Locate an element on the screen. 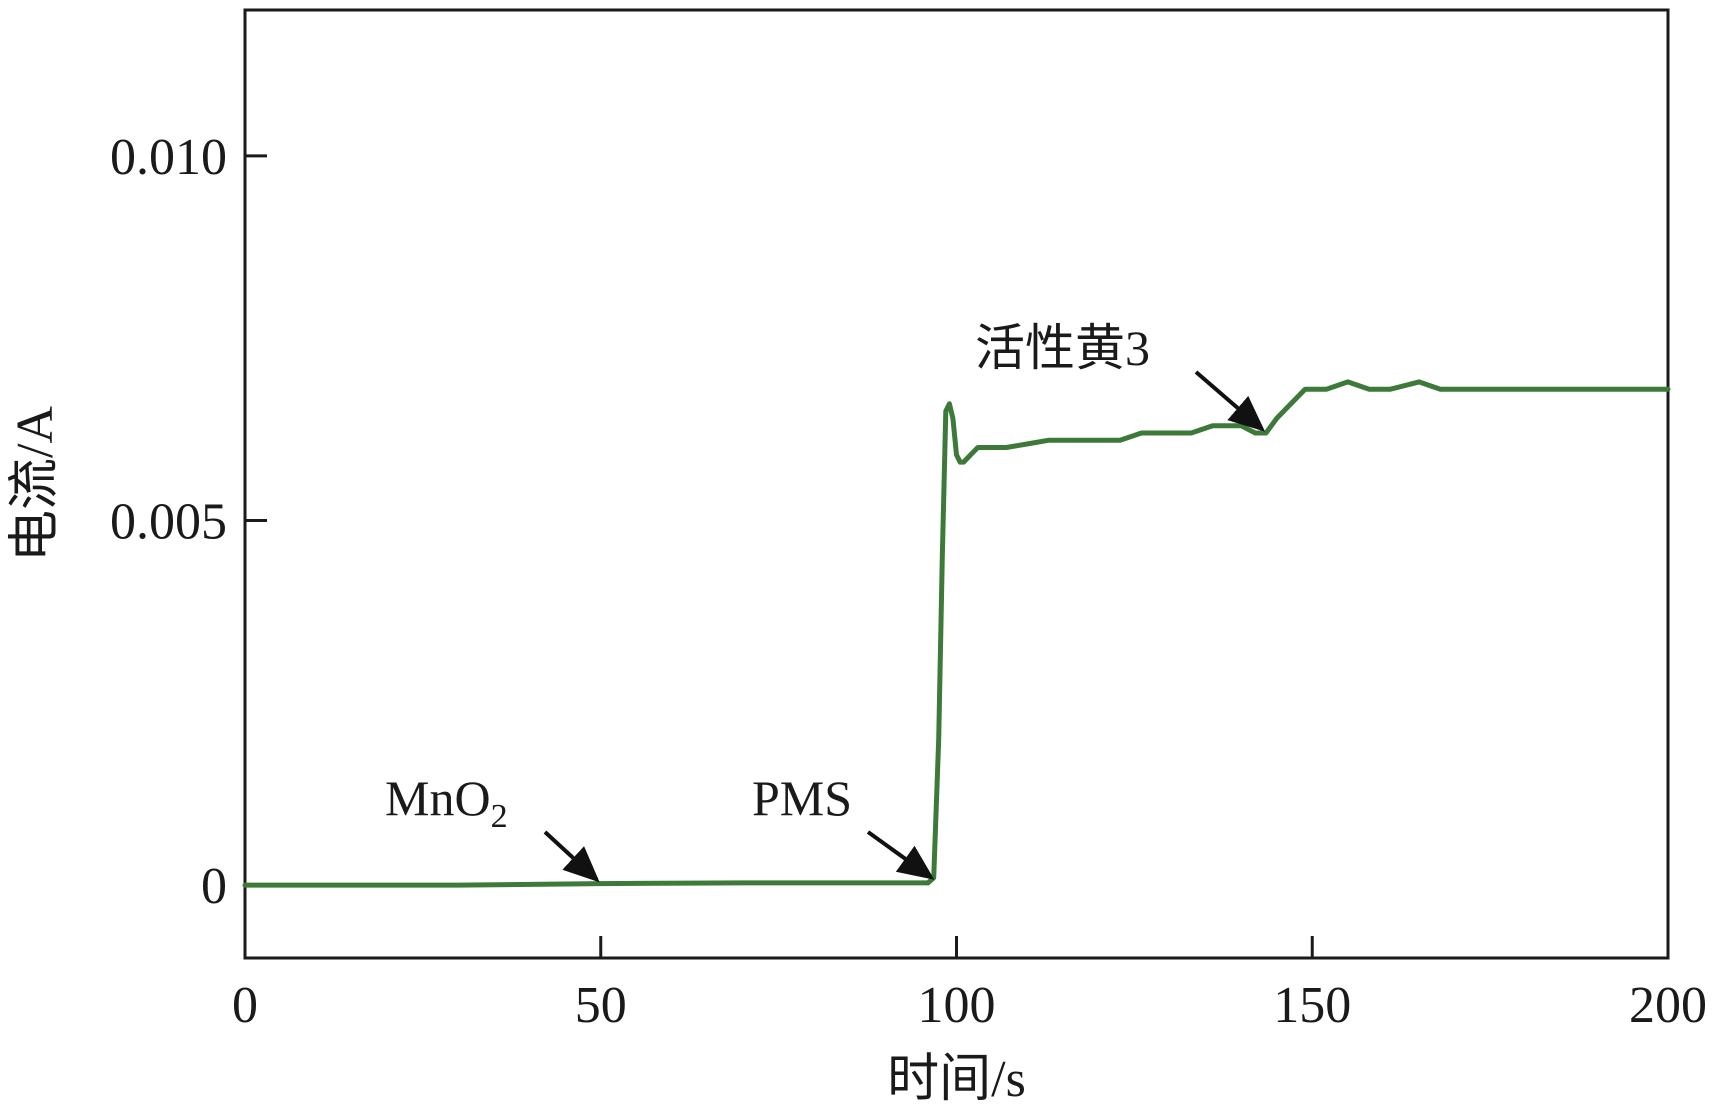 The image size is (1716, 1107). annotation-label: MnO2 is located at coordinates (446, 802).